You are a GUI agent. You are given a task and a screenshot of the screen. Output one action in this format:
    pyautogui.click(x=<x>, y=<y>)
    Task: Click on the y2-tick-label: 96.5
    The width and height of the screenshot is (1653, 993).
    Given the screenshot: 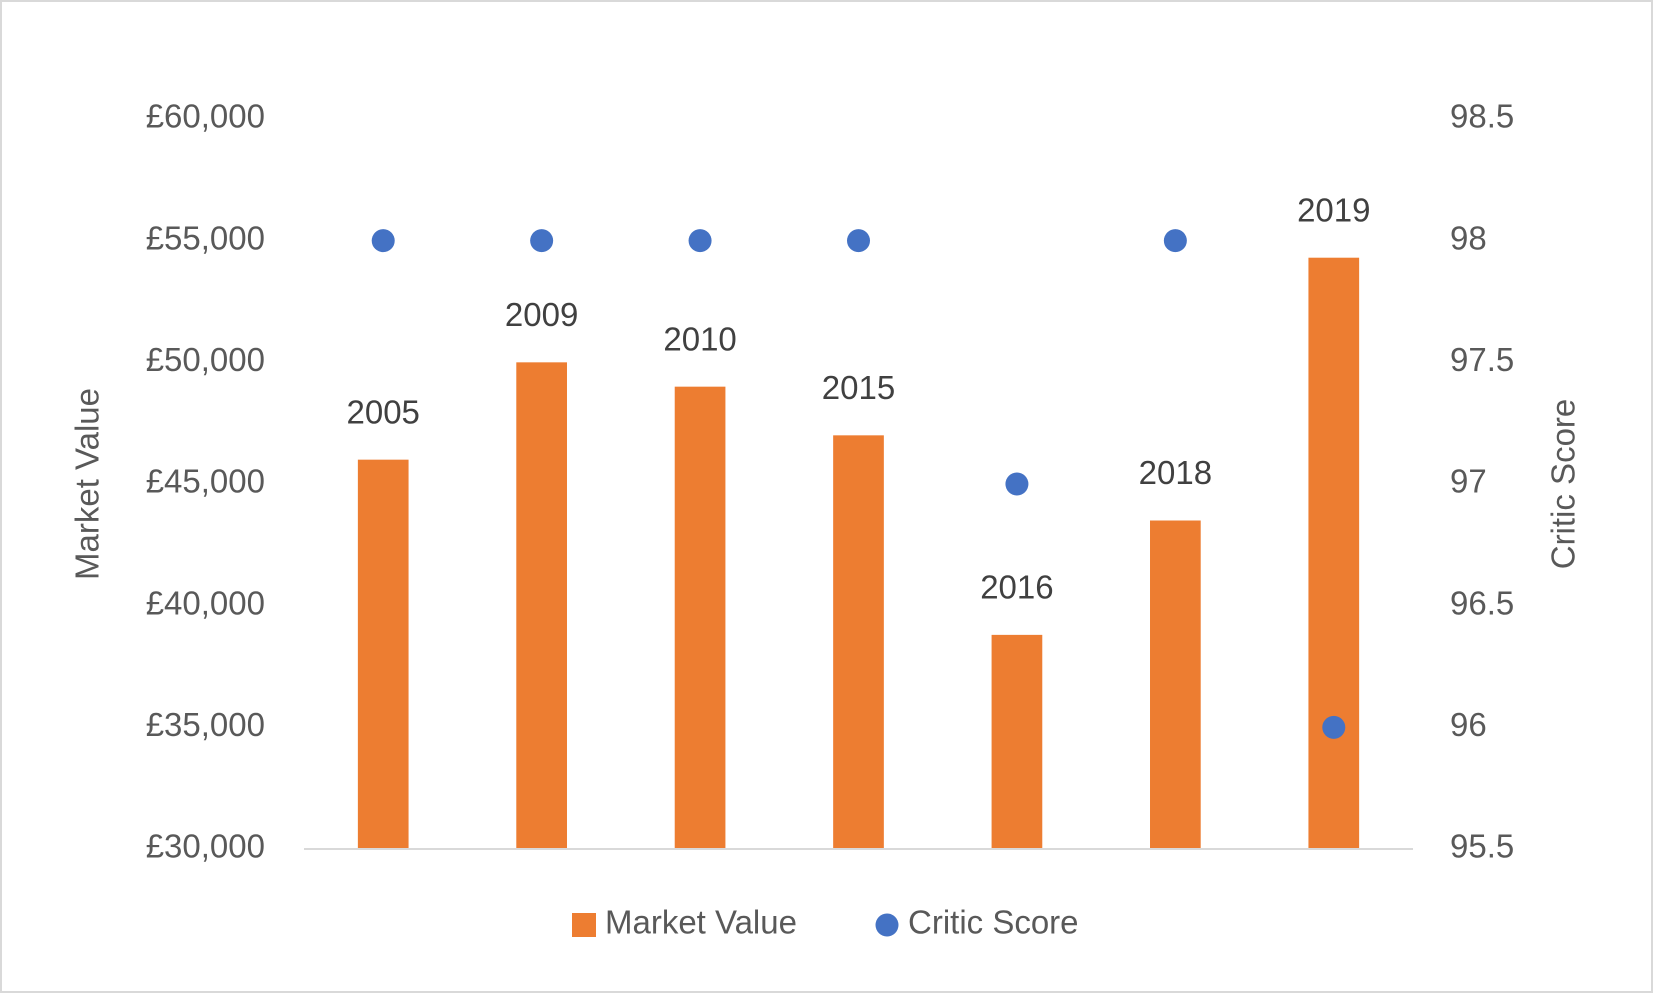 What is the action you would take?
    pyautogui.click(x=1482, y=602)
    